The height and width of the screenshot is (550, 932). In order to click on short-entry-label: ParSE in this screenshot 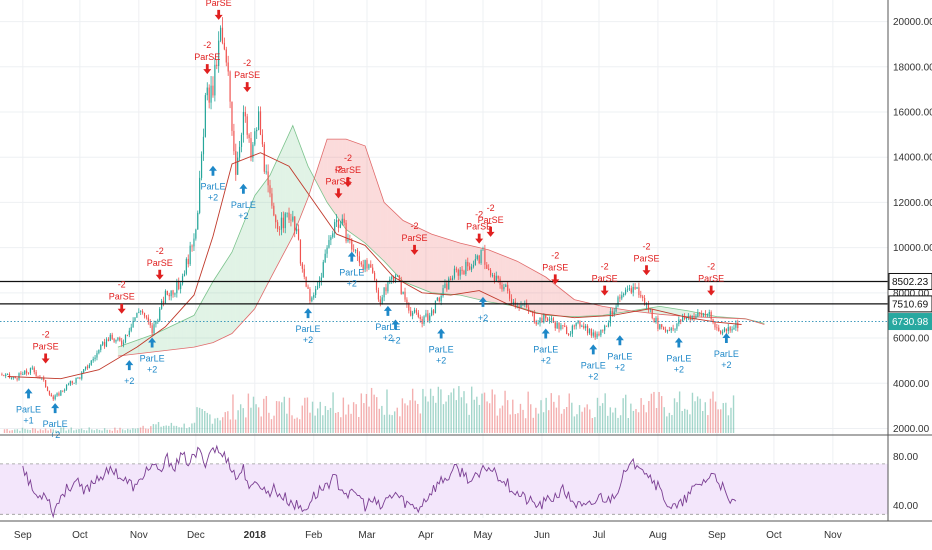, I will do `click(122, 297)`.